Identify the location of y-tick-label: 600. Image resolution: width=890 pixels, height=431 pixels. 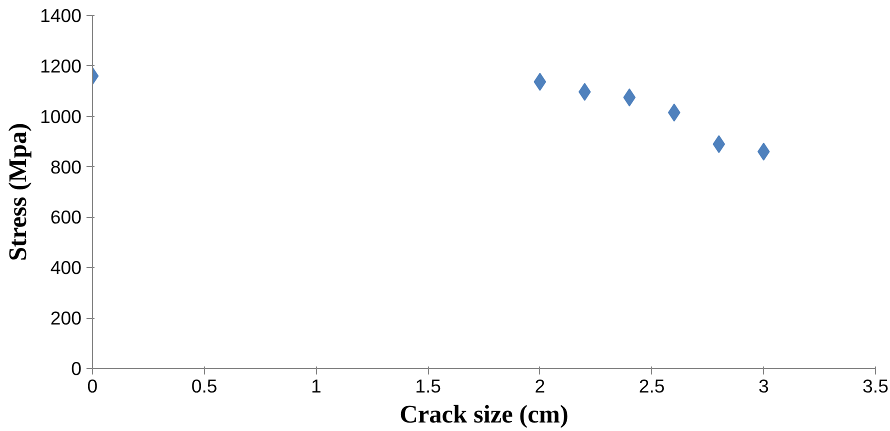
(66, 217).